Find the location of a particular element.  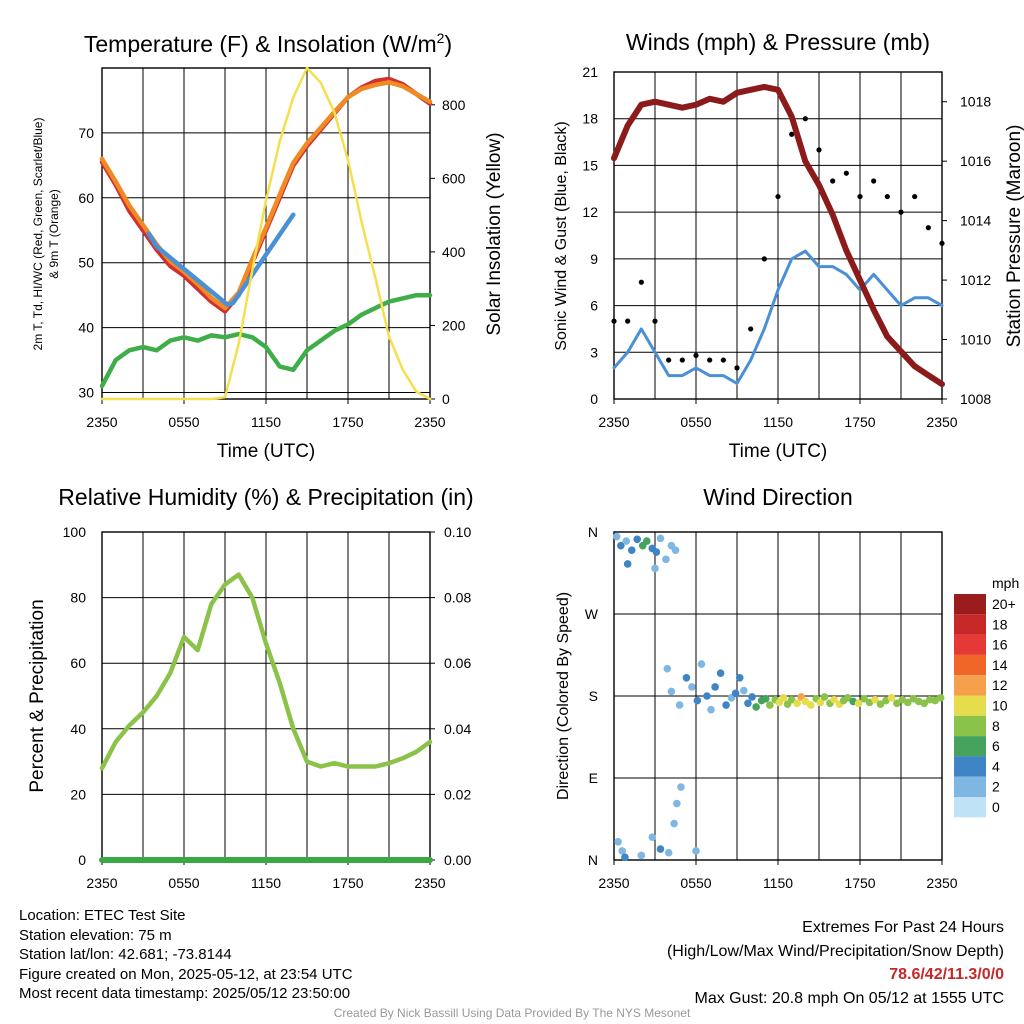

colorbar-label: 18 is located at coordinates (1000, 624).